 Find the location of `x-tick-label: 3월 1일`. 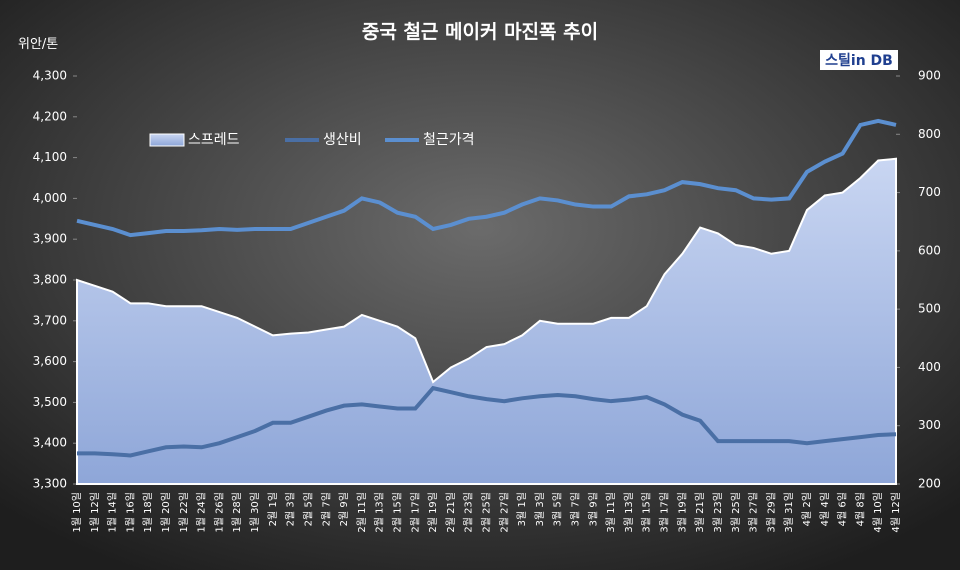

x-tick-label: 3월 1일 is located at coordinates (522, 509).